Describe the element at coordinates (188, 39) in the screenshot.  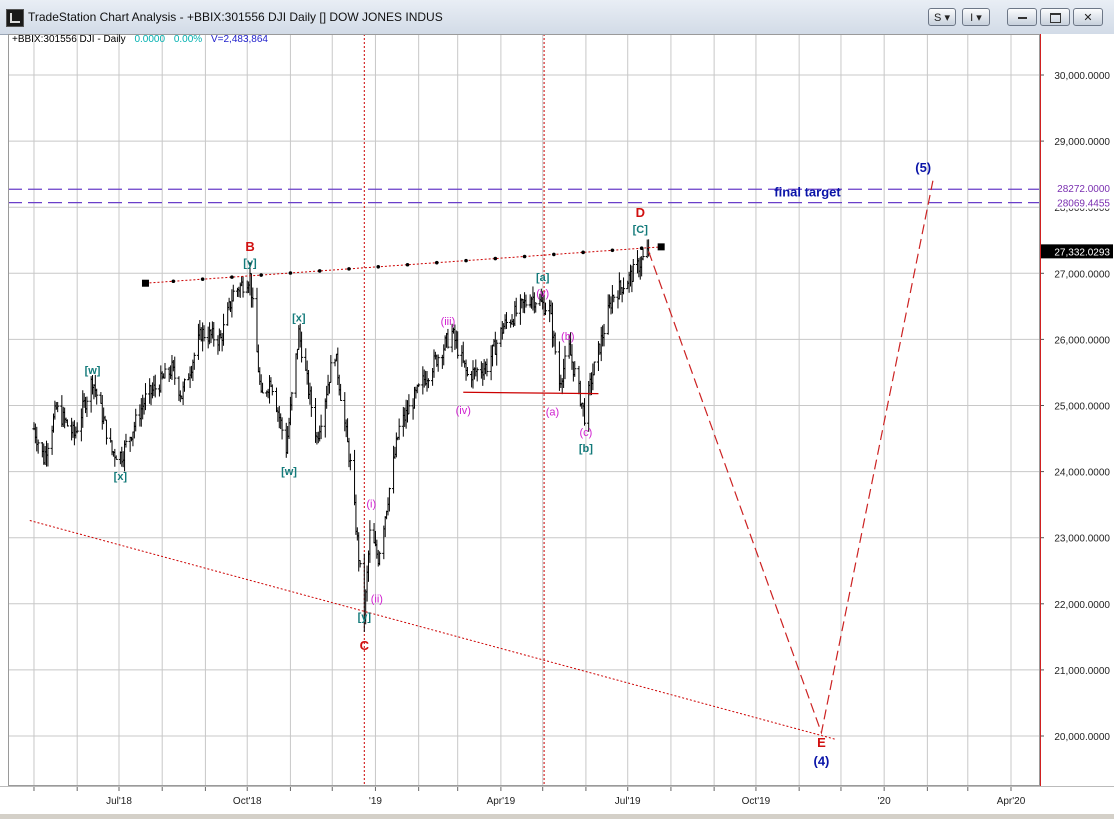
I see `change-percent: 0.00%` at that location.